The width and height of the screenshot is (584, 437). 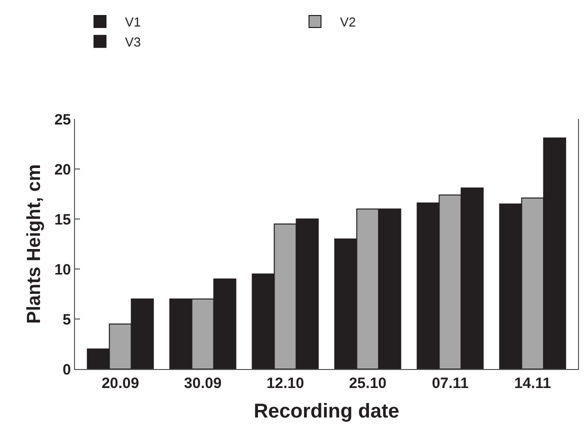 What do you see at coordinates (62, 169) in the screenshot?
I see `y-tick-label: 20` at bounding box center [62, 169].